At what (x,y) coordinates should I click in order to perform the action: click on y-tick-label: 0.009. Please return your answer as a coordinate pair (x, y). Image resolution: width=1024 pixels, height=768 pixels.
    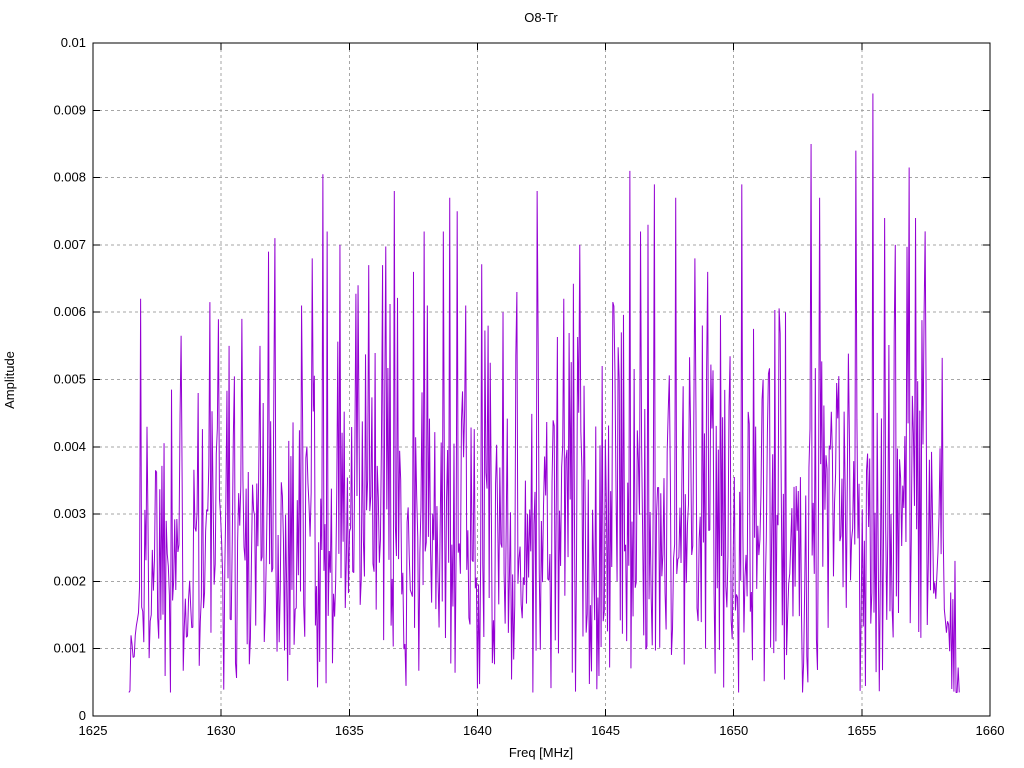
    Looking at the image, I should click on (69, 109).